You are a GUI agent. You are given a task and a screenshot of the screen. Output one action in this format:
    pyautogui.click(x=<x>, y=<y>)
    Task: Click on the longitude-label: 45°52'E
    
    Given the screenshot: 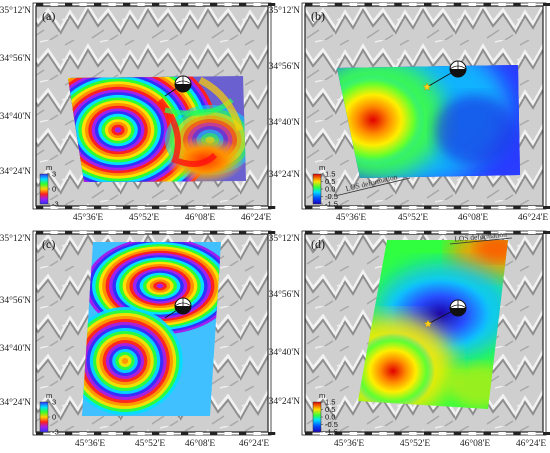 What is the action you would take?
    pyautogui.click(x=150, y=443)
    